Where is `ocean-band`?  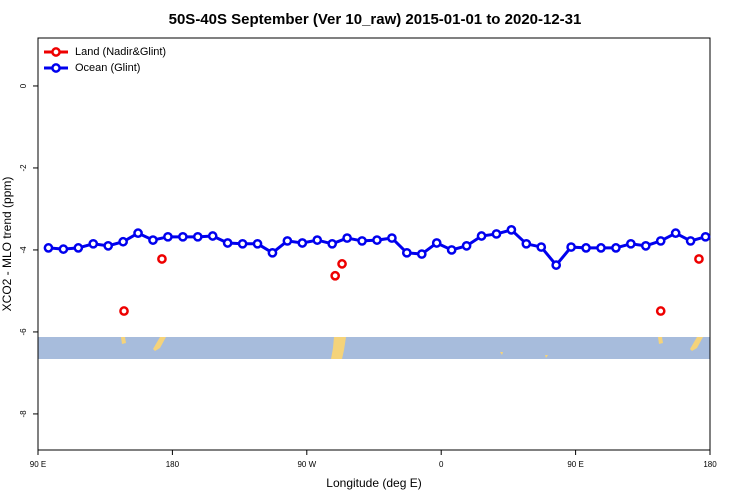 ocean-band is located at coordinates (374, 348).